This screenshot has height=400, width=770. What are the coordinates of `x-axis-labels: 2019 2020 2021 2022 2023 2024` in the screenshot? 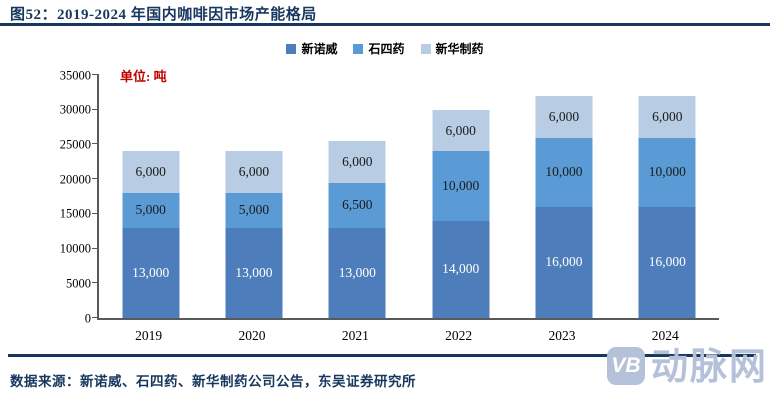 It's located at (407, 336).